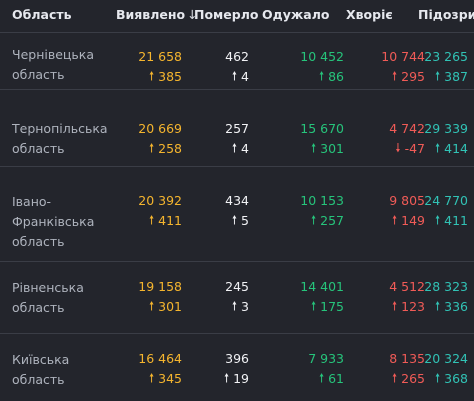 This screenshot has height=401, width=474. Describe the element at coordinates (170, 76) in the screenshot. I see `detected-delta-value: 385` at that location.